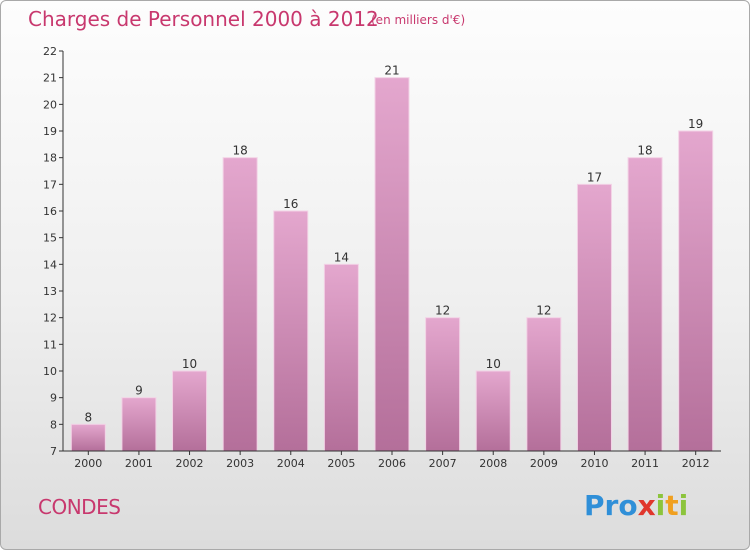 This screenshot has width=750, height=550. What do you see at coordinates (672, 505) in the screenshot?
I see `logo-letter: t` at bounding box center [672, 505].